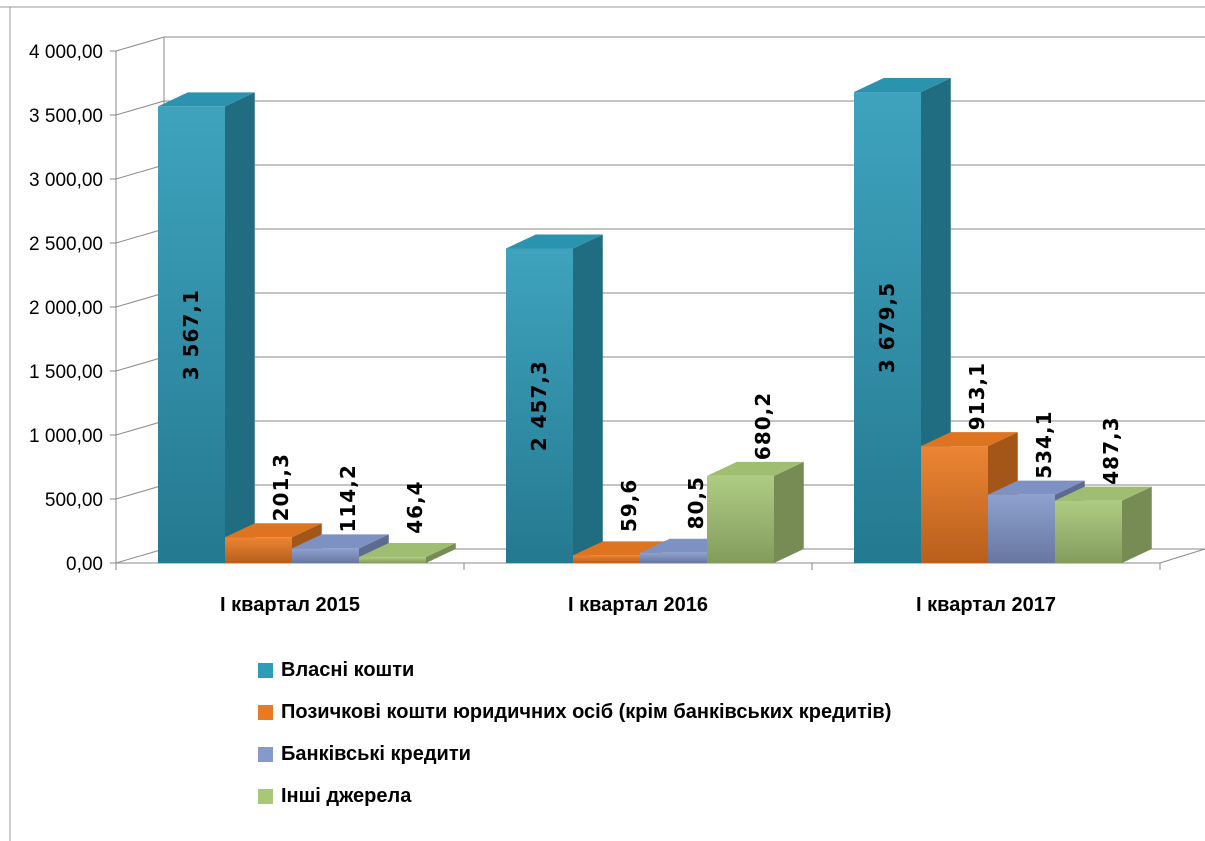 The width and height of the screenshot is (1205, 841). What do you see at coordinates (66, 308) in the screenshot?
I see `y-tick-label: 2 000,00` at bounding box center [66, 308].